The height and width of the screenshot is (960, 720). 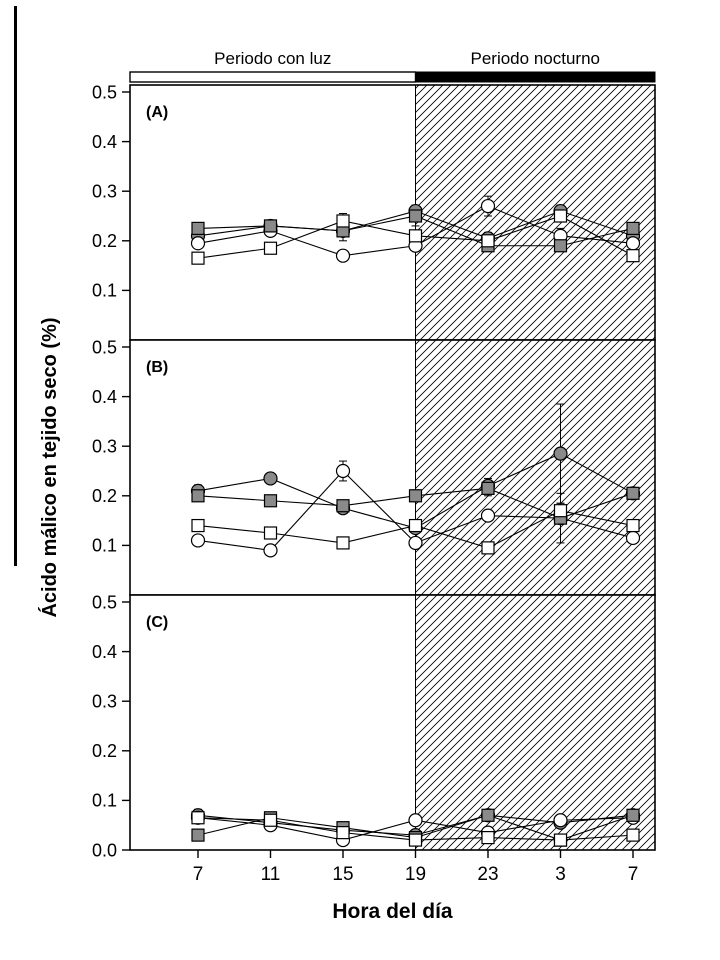 What do you see at coordinates (560, 874) in the screenshot?
I see `x-tick-label: 3` at bounding box center [560, 874].